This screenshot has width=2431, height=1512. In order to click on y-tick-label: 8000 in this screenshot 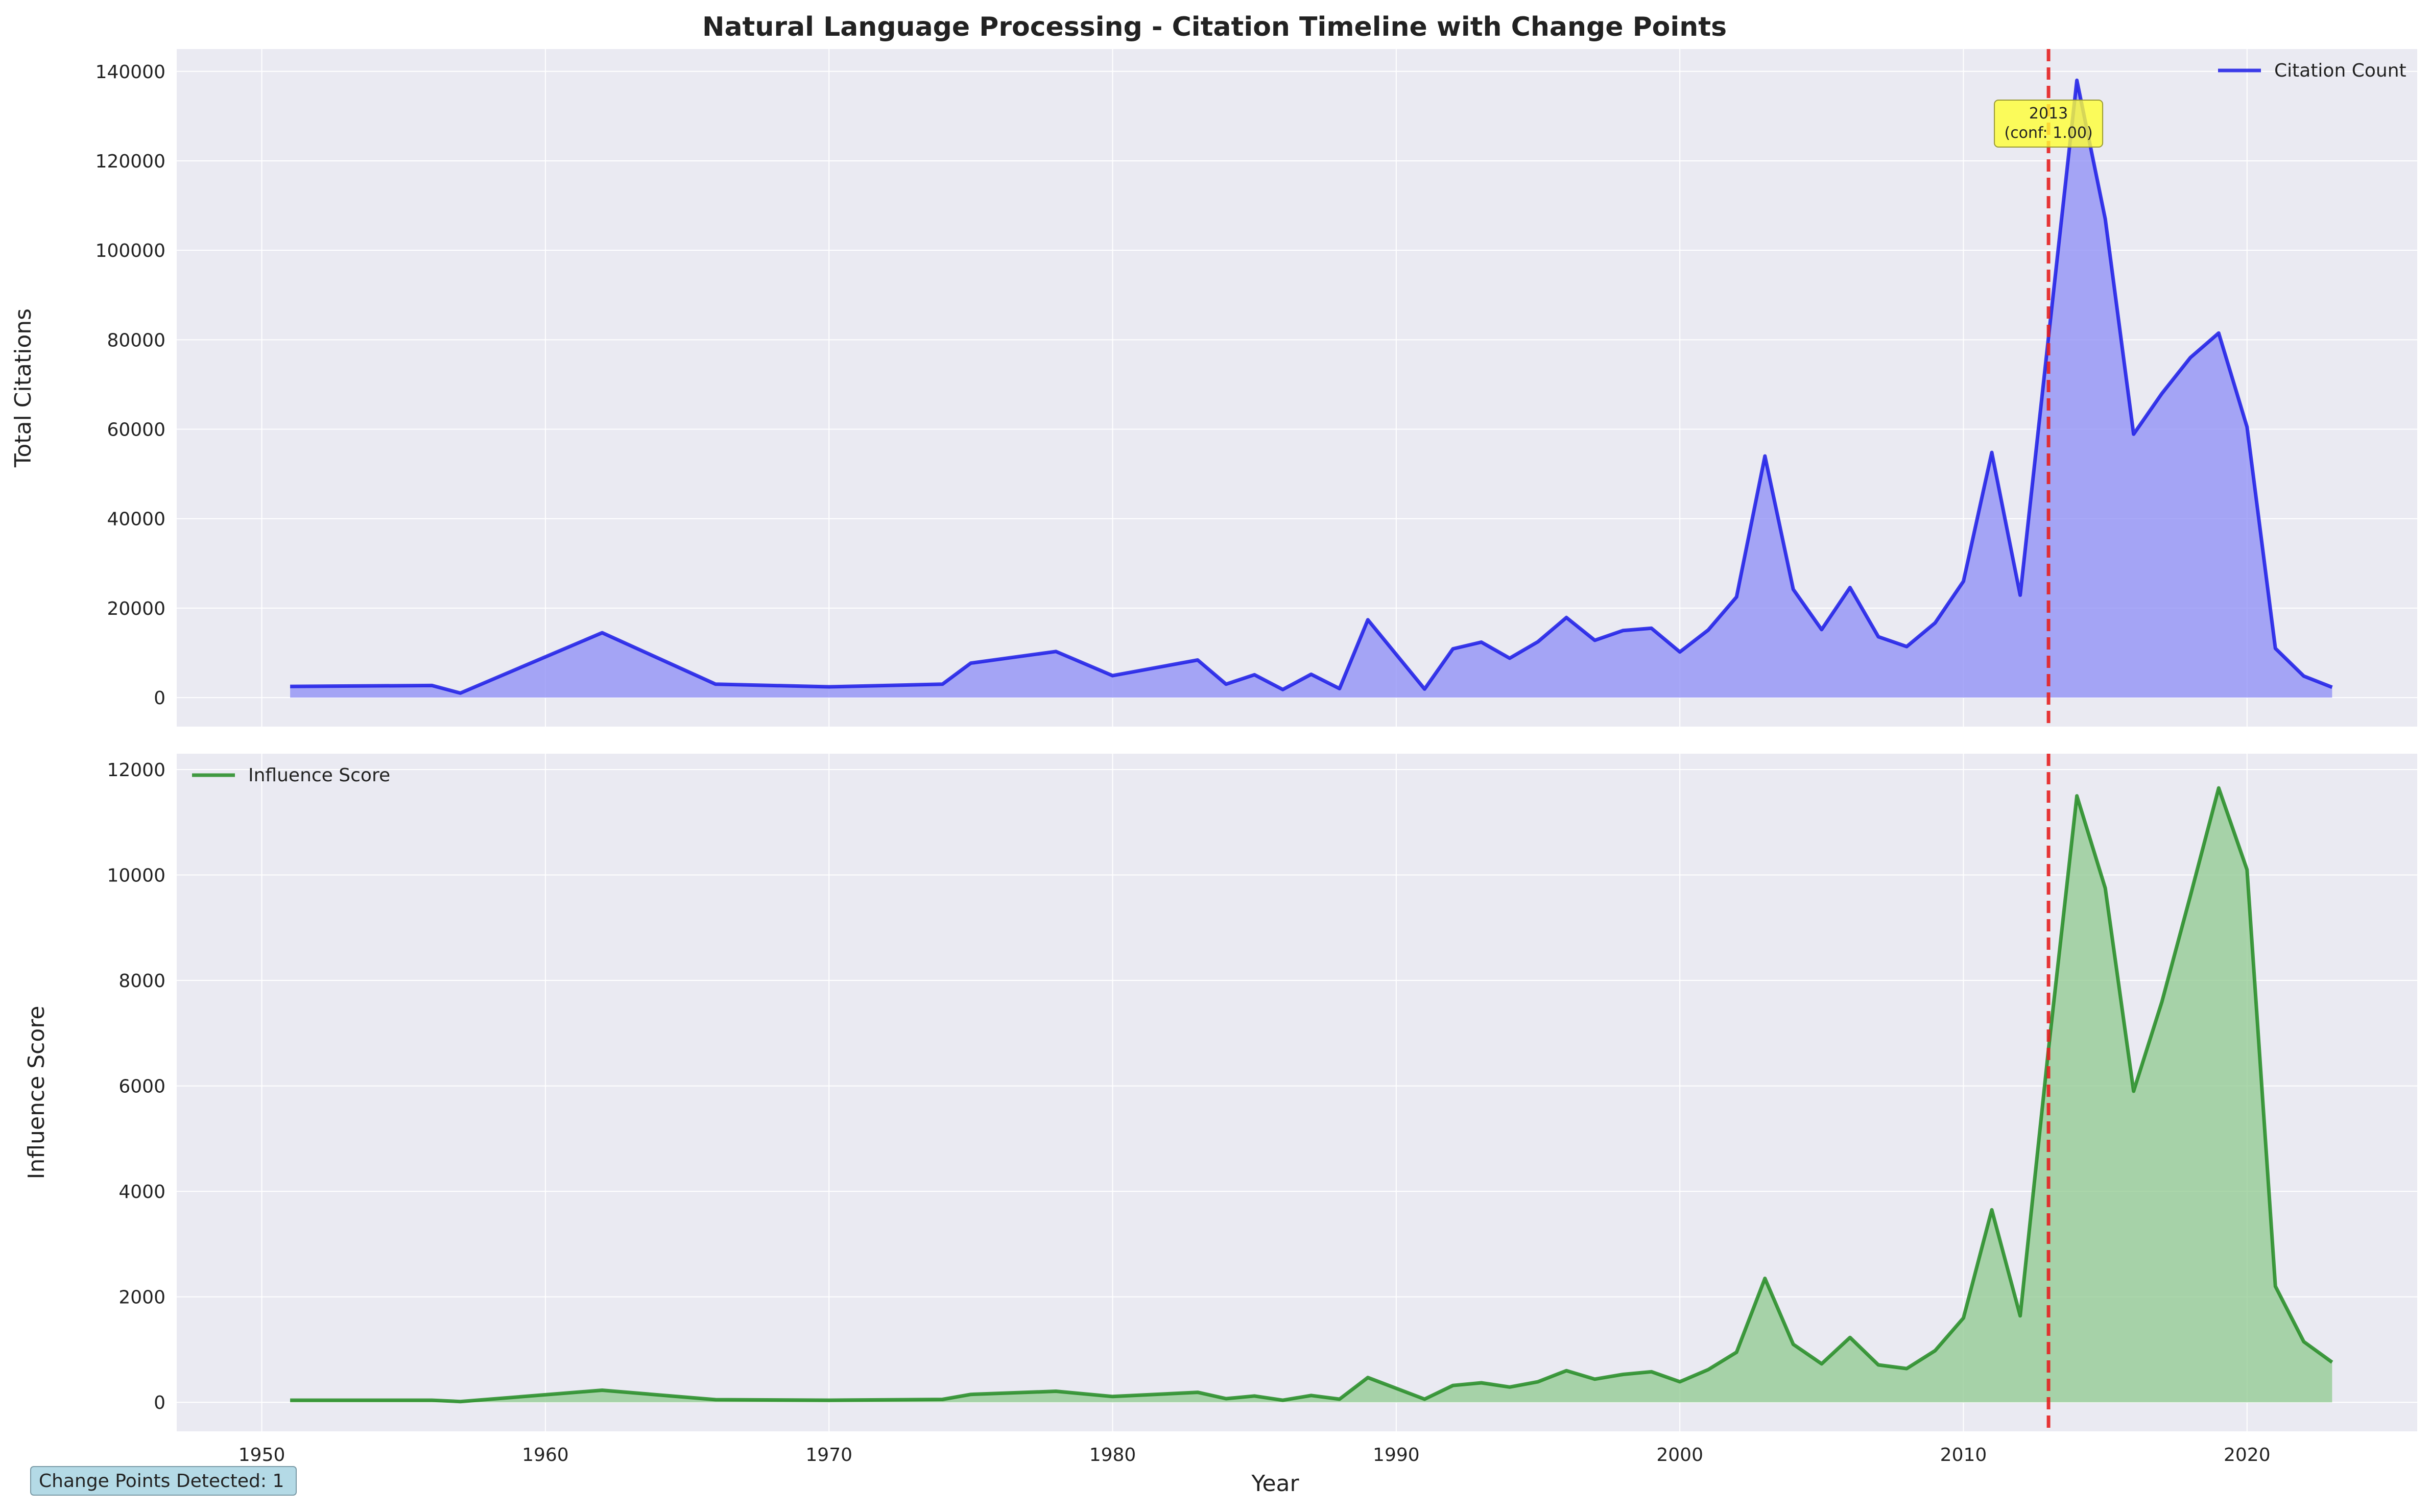, I will do `click(141, 981)`.